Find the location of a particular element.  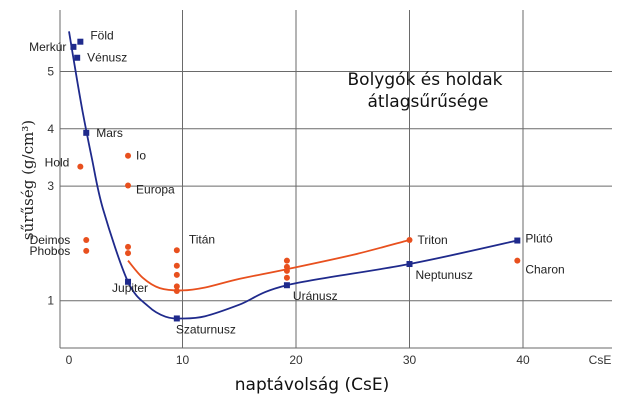

point-triton is located at coordinates (409, 239).